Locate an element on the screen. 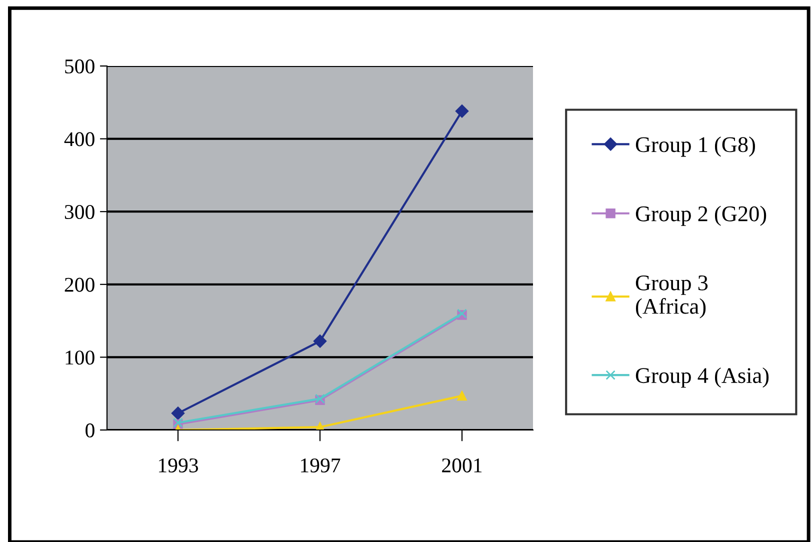  x-tick-label: 1997 is located at coordinates (320, 465).